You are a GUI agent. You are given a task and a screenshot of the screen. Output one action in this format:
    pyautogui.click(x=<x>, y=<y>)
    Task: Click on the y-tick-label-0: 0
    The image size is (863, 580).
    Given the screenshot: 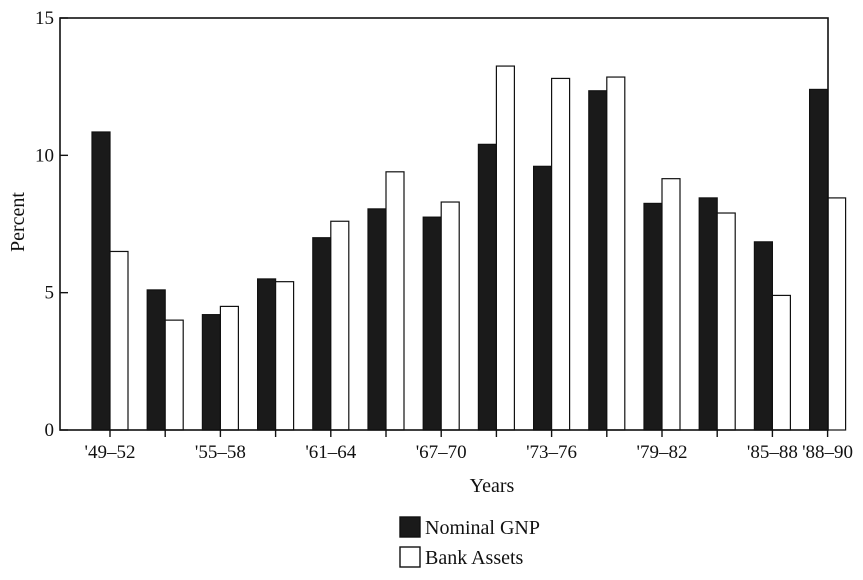 What is the action you would take?
    pyautogui.click(x=50, y=430)
    